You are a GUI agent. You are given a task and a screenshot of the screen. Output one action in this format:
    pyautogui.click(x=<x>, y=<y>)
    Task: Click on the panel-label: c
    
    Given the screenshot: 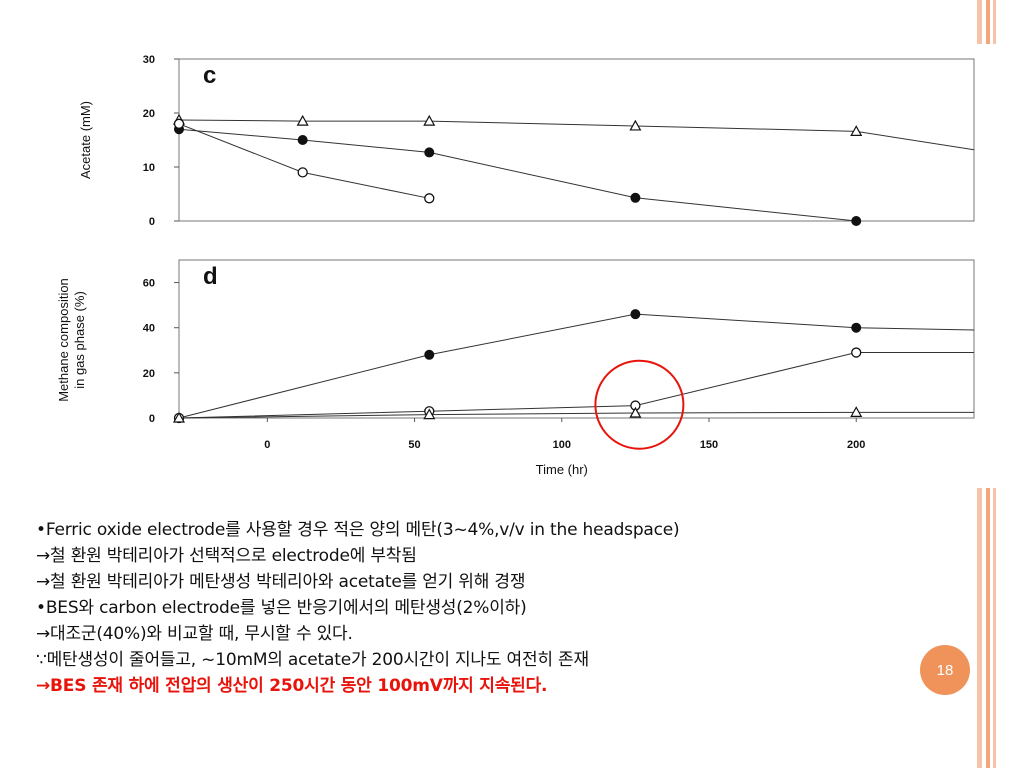 What is the action you would take?
    pyautogui.click(x=209, y=75)
    